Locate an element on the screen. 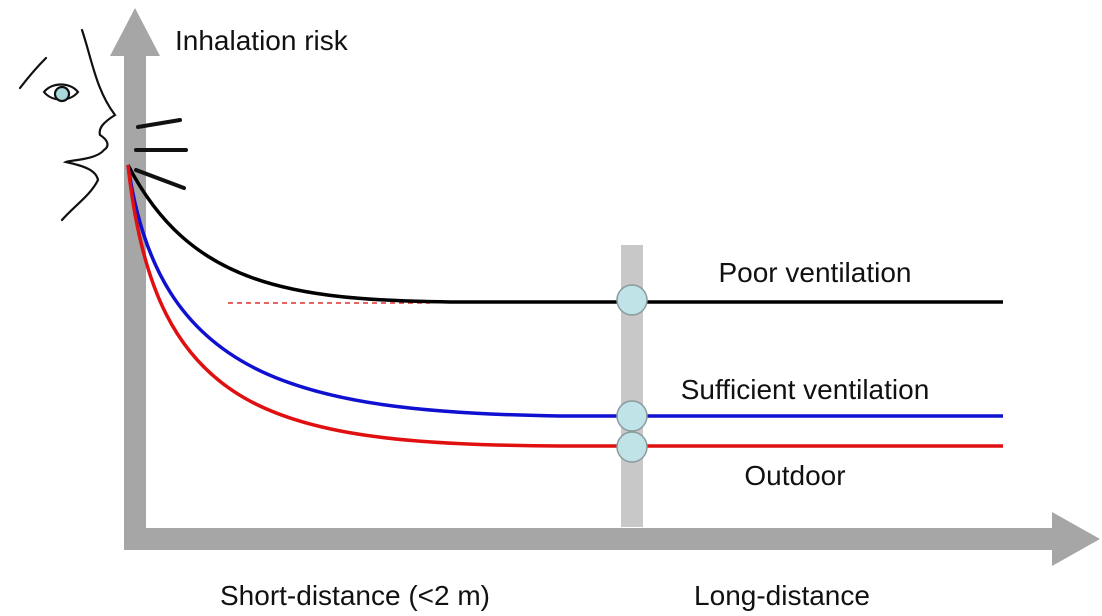 Image resolution: width=1102 pixels, height=616 pixels. pupil is located at coordinates (62, 94).